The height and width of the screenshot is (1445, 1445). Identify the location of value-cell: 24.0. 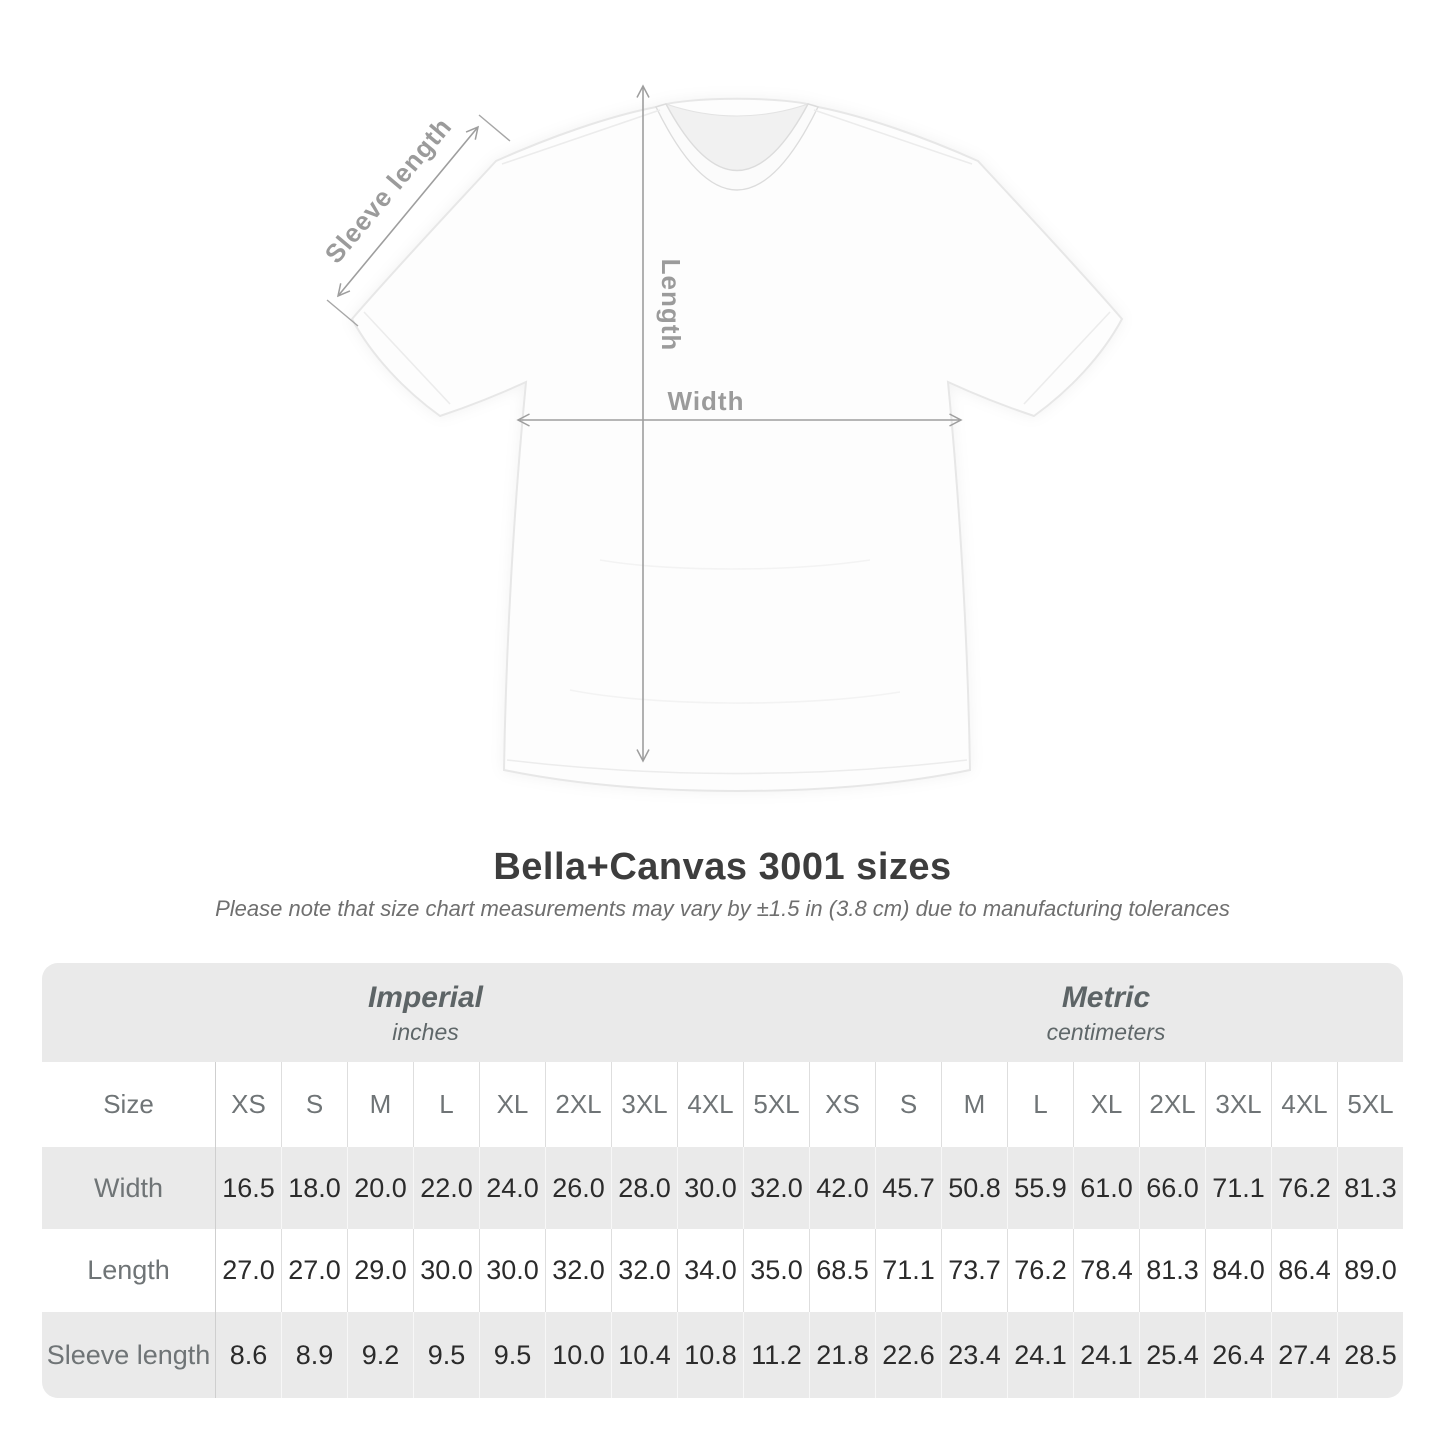
(512, 1188).